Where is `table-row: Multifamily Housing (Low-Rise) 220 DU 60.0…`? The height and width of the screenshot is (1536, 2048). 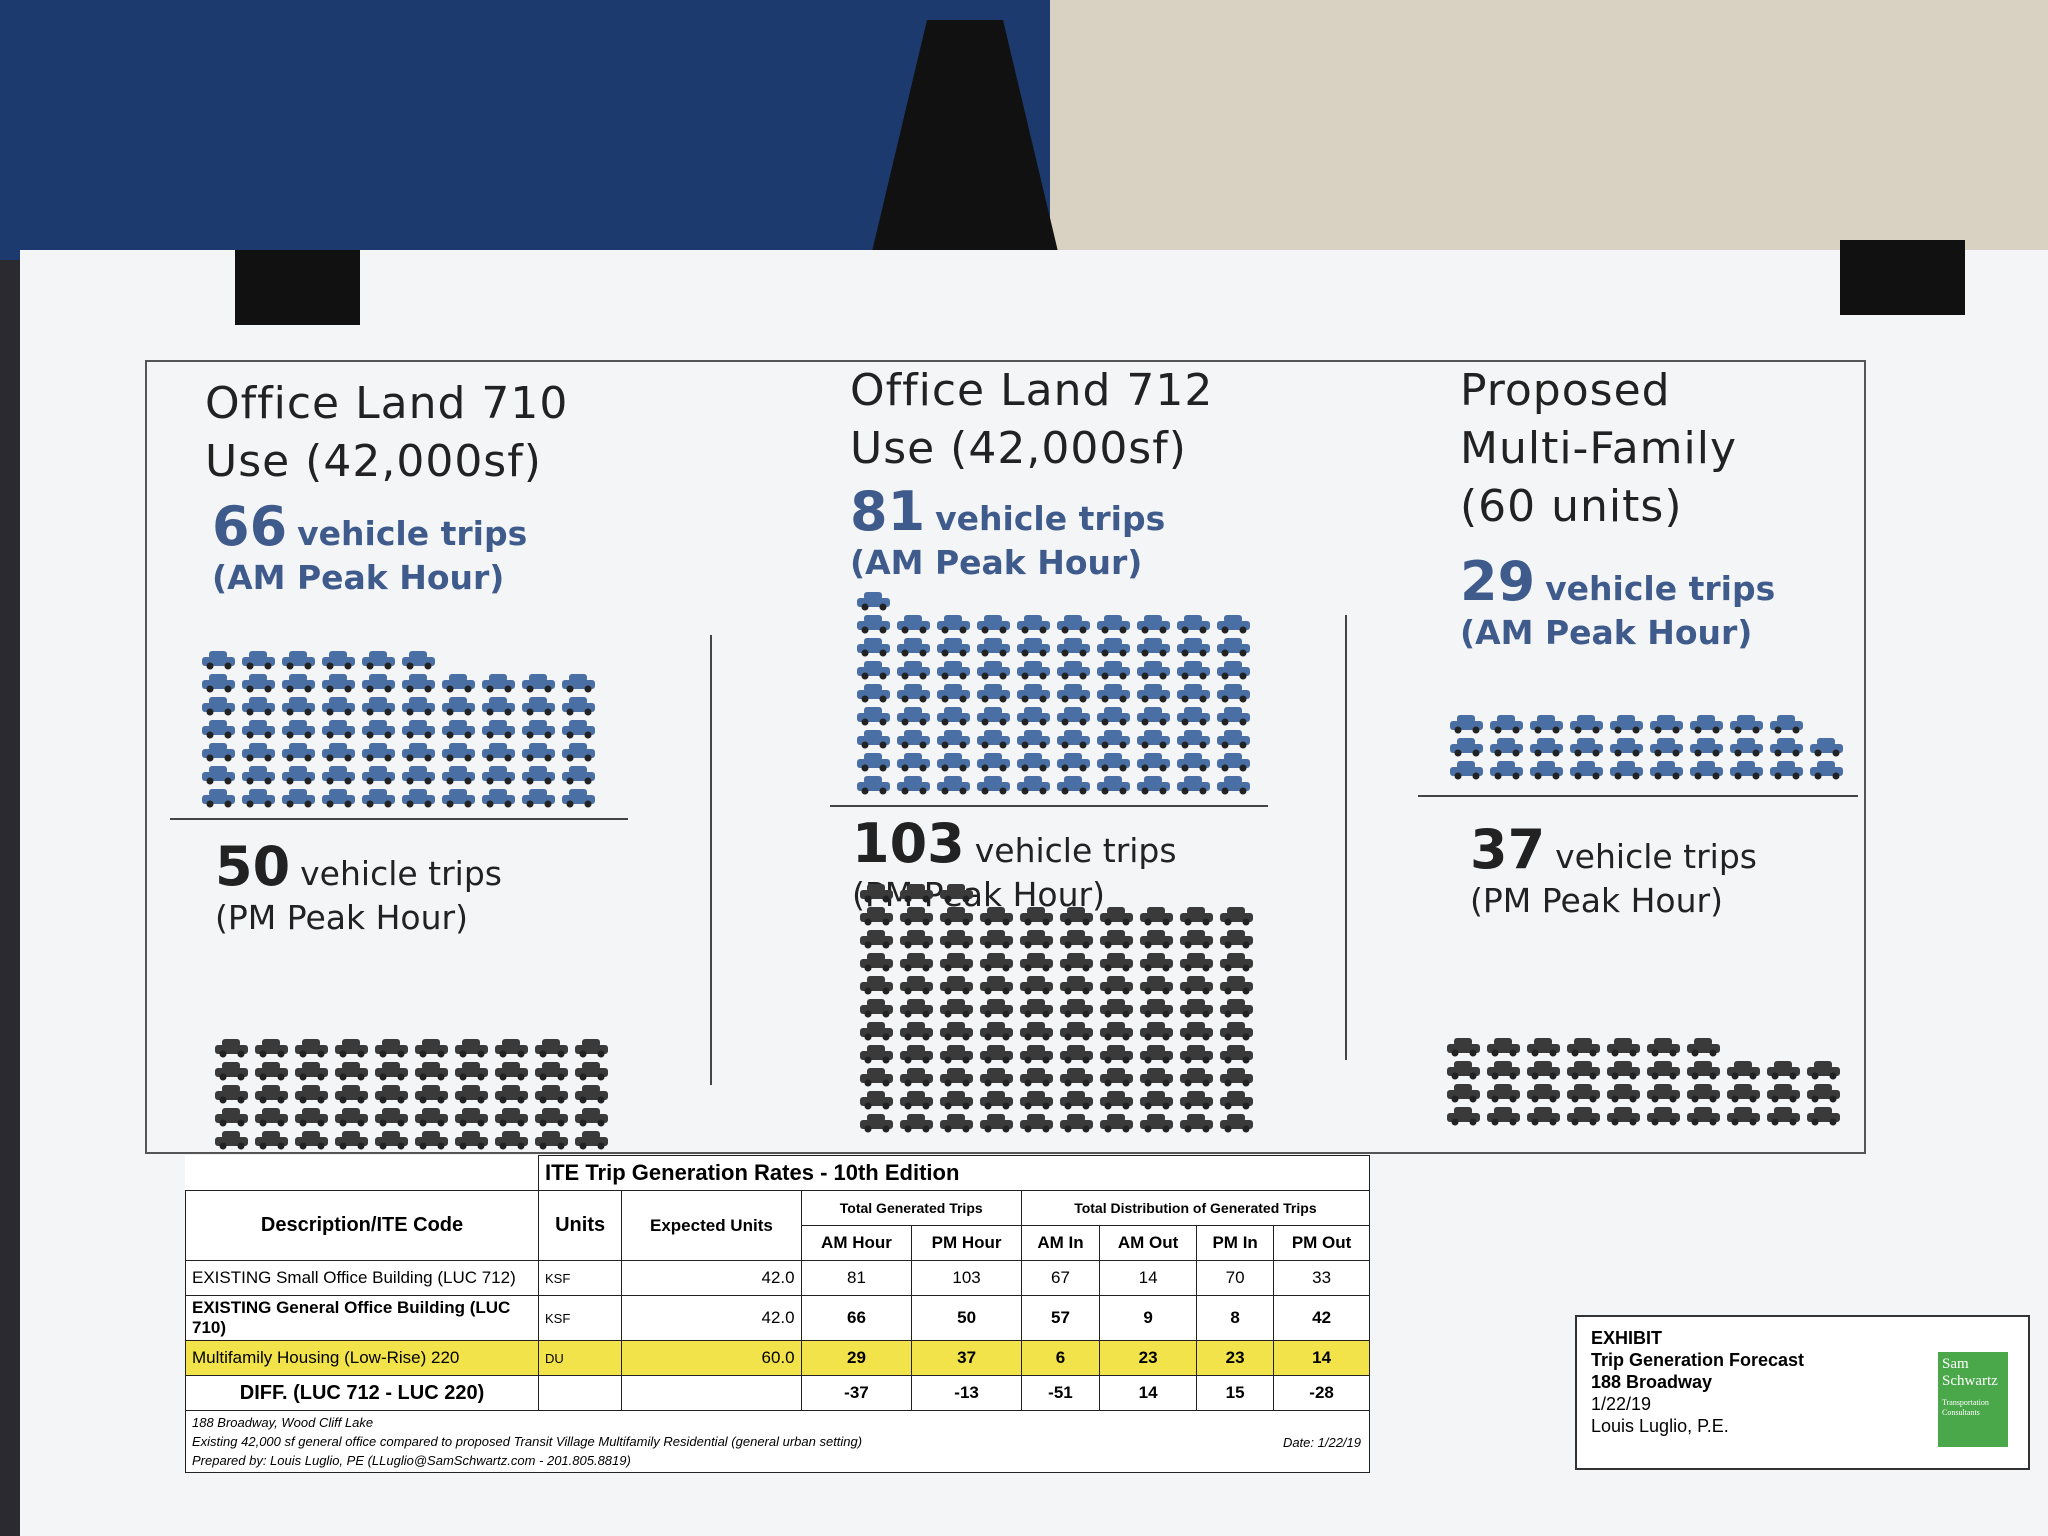 table-row: Multifamily Housing (Low-Rise) 220 DU 60.0… is located at coordinates (777, 1358).